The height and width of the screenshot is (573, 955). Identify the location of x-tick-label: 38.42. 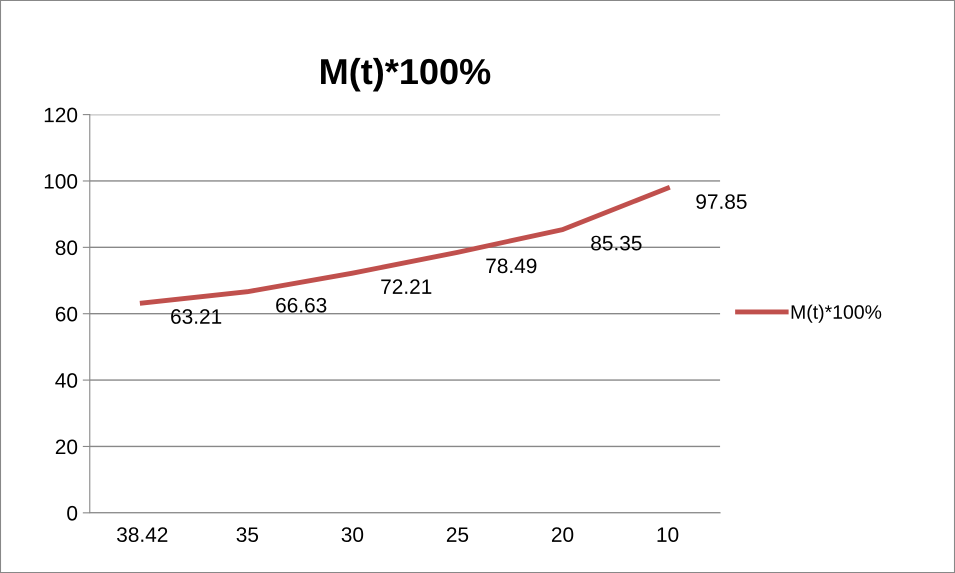
(142, 534).